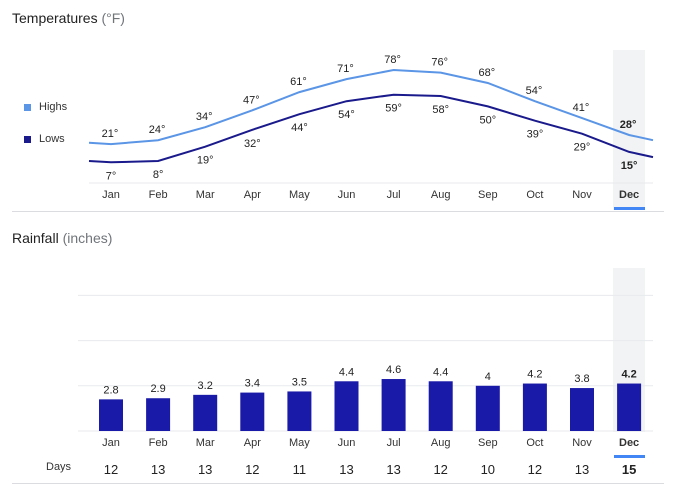 This screenshot has height=492, width=676. Describe the element at coordinates (87, 238) in the screenshot. I see `rainfall-unit: (inches)` at that location.